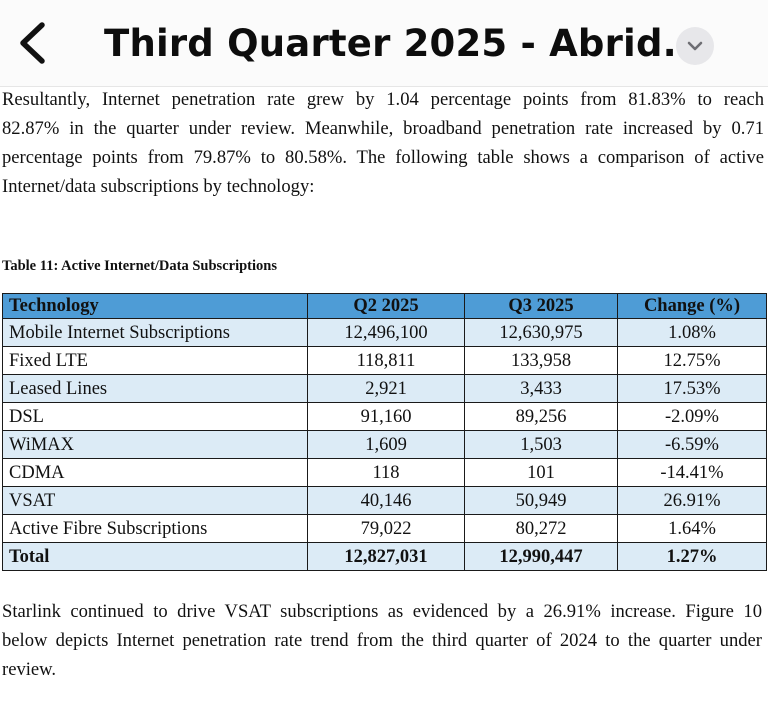 The image size is (768, 710). I want to click on cell-q2: 79,022, so click(386, 528).